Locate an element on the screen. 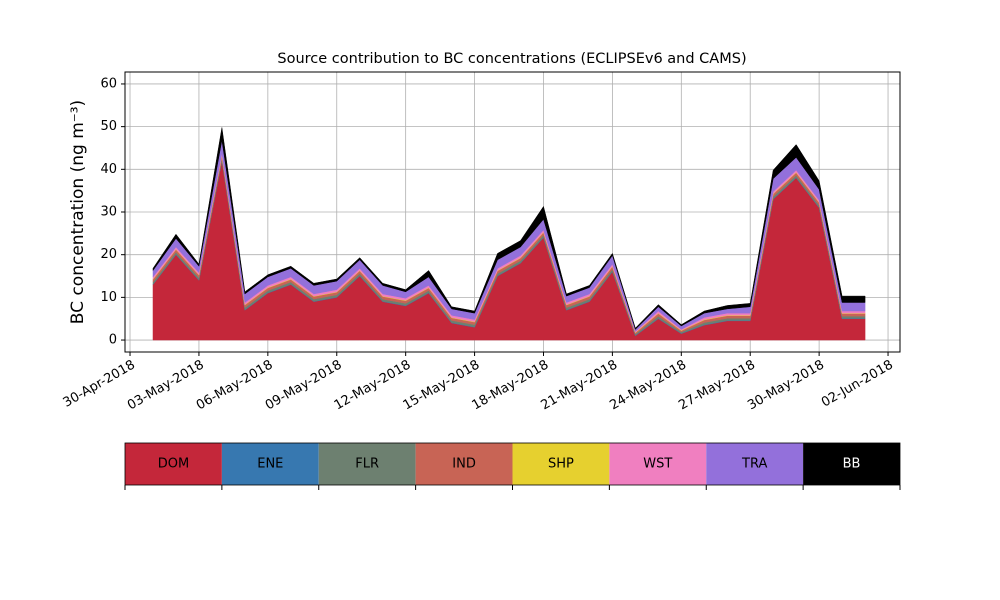  y-tick-label: 0 is located at coordinates (113, 340).